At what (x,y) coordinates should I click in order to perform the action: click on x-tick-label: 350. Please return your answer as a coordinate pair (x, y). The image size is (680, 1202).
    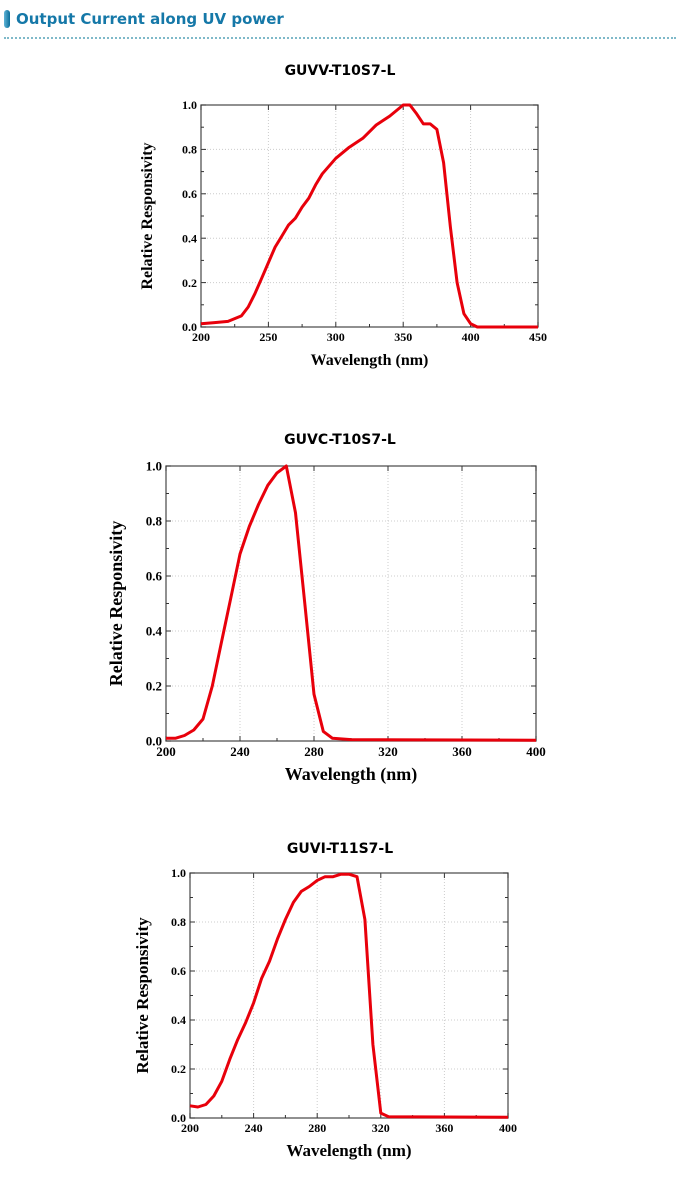
    Looking at the image, I should click on (403, 337).